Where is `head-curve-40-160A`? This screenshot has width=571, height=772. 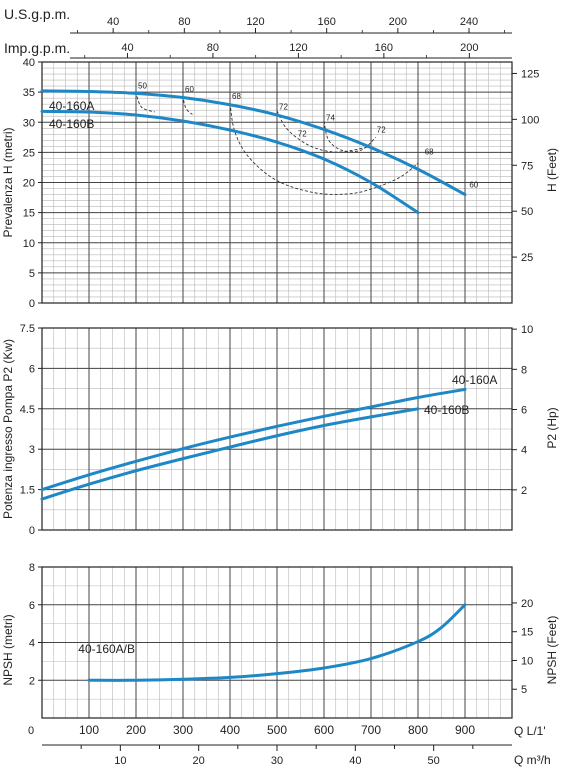
head-curve-40-160A is located at coordinates (253, 143).